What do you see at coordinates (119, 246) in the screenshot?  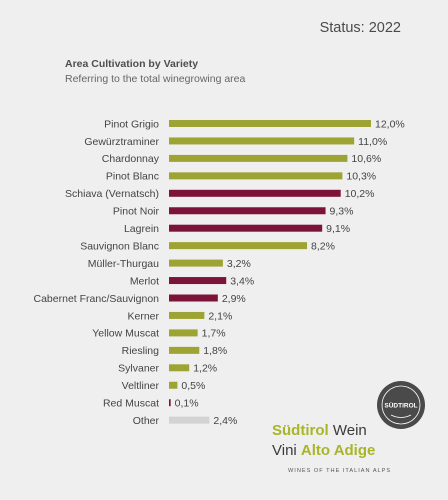 I see `category-label: Sauvignon Blanc` at bounding box center [119, 246].